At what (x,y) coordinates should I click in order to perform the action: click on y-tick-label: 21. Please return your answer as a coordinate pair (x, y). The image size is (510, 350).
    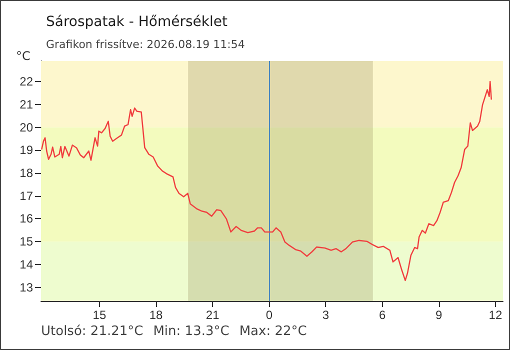
    Looking at the image, I should click on (27, 104).